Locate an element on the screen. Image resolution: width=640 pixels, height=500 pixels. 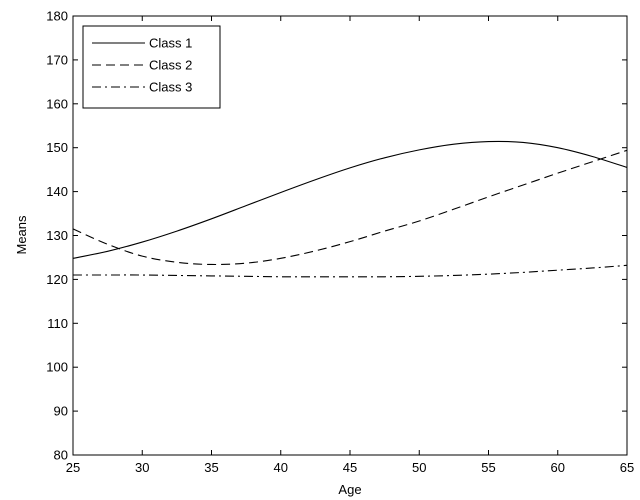
x-tick-label: 40 is located at coordinates (281, 467).